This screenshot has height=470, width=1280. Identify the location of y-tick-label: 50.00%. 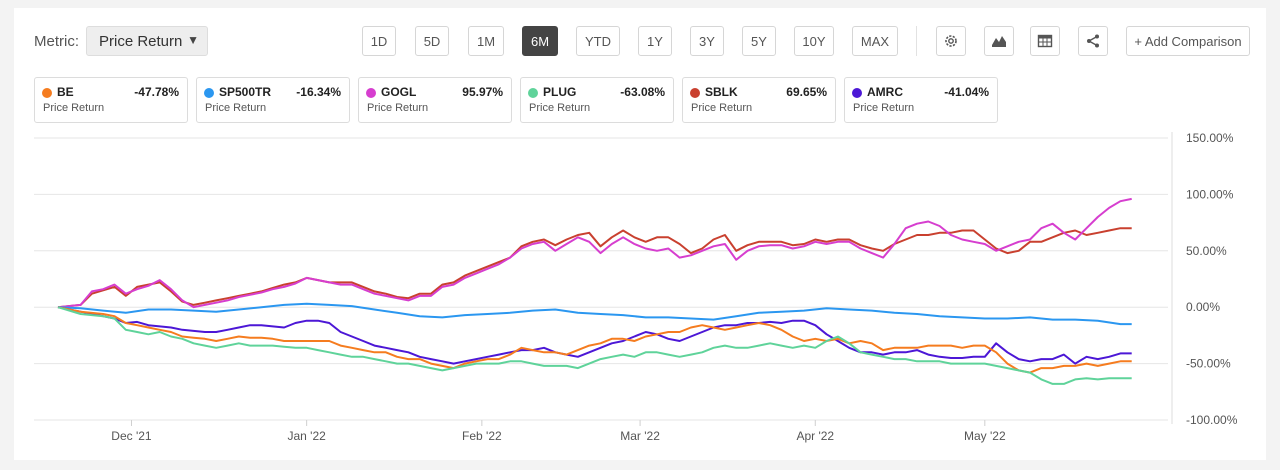
(1206, 251).